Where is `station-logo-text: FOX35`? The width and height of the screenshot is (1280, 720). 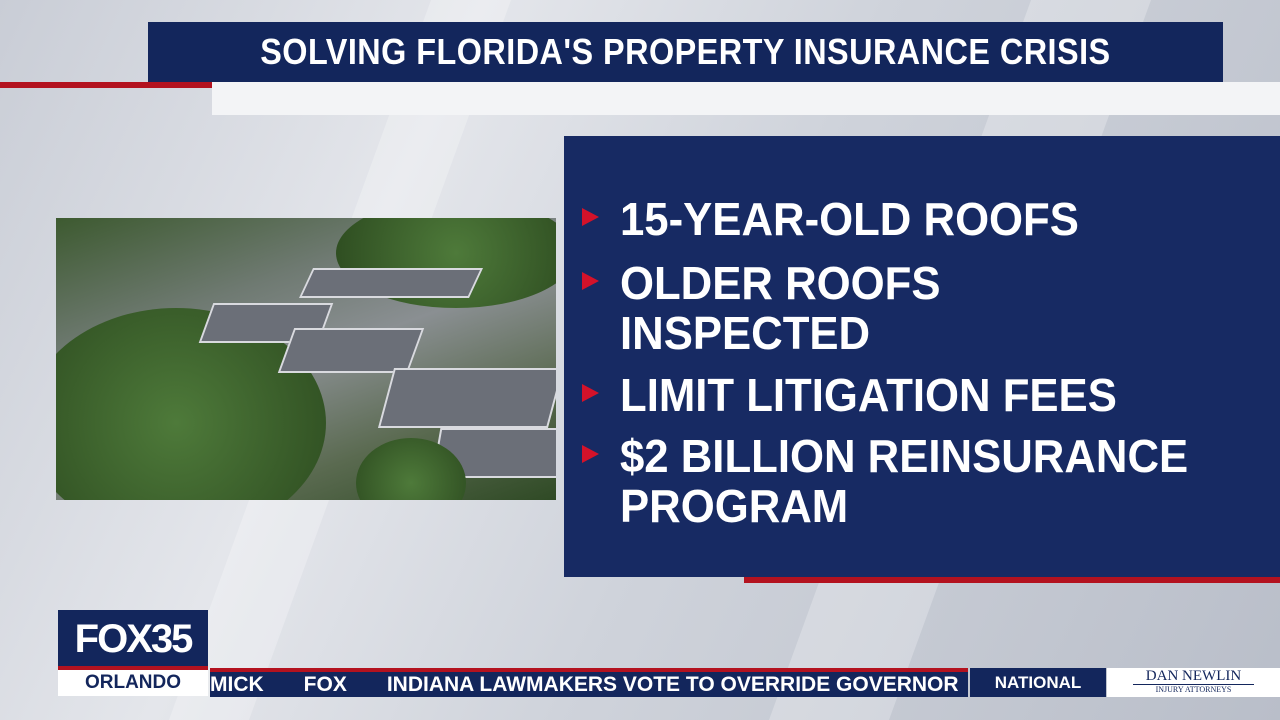
station-logo-text: FOX35 is located at coordinates (134, 638).